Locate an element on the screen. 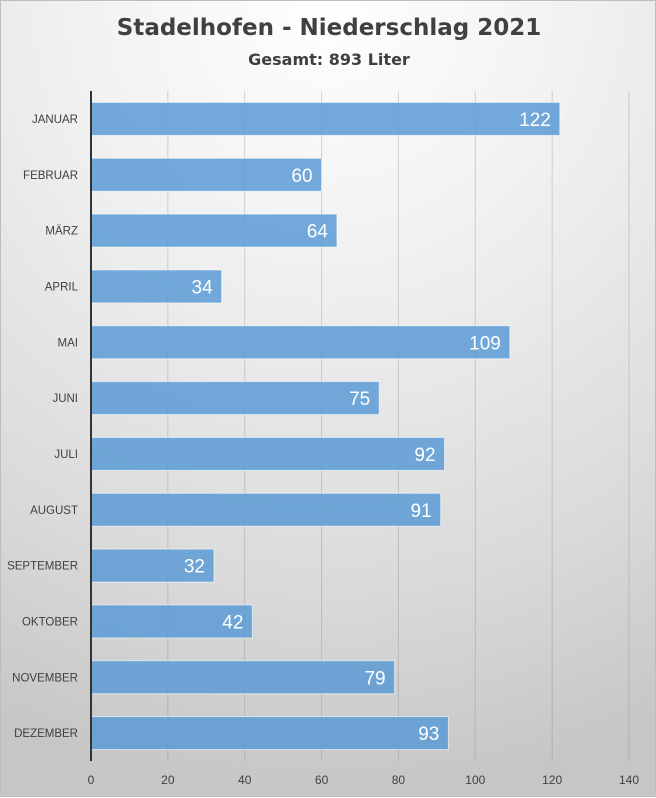 This screenshot has width=656, height=798. data-label: 79 is located at coordinates (374, 678).